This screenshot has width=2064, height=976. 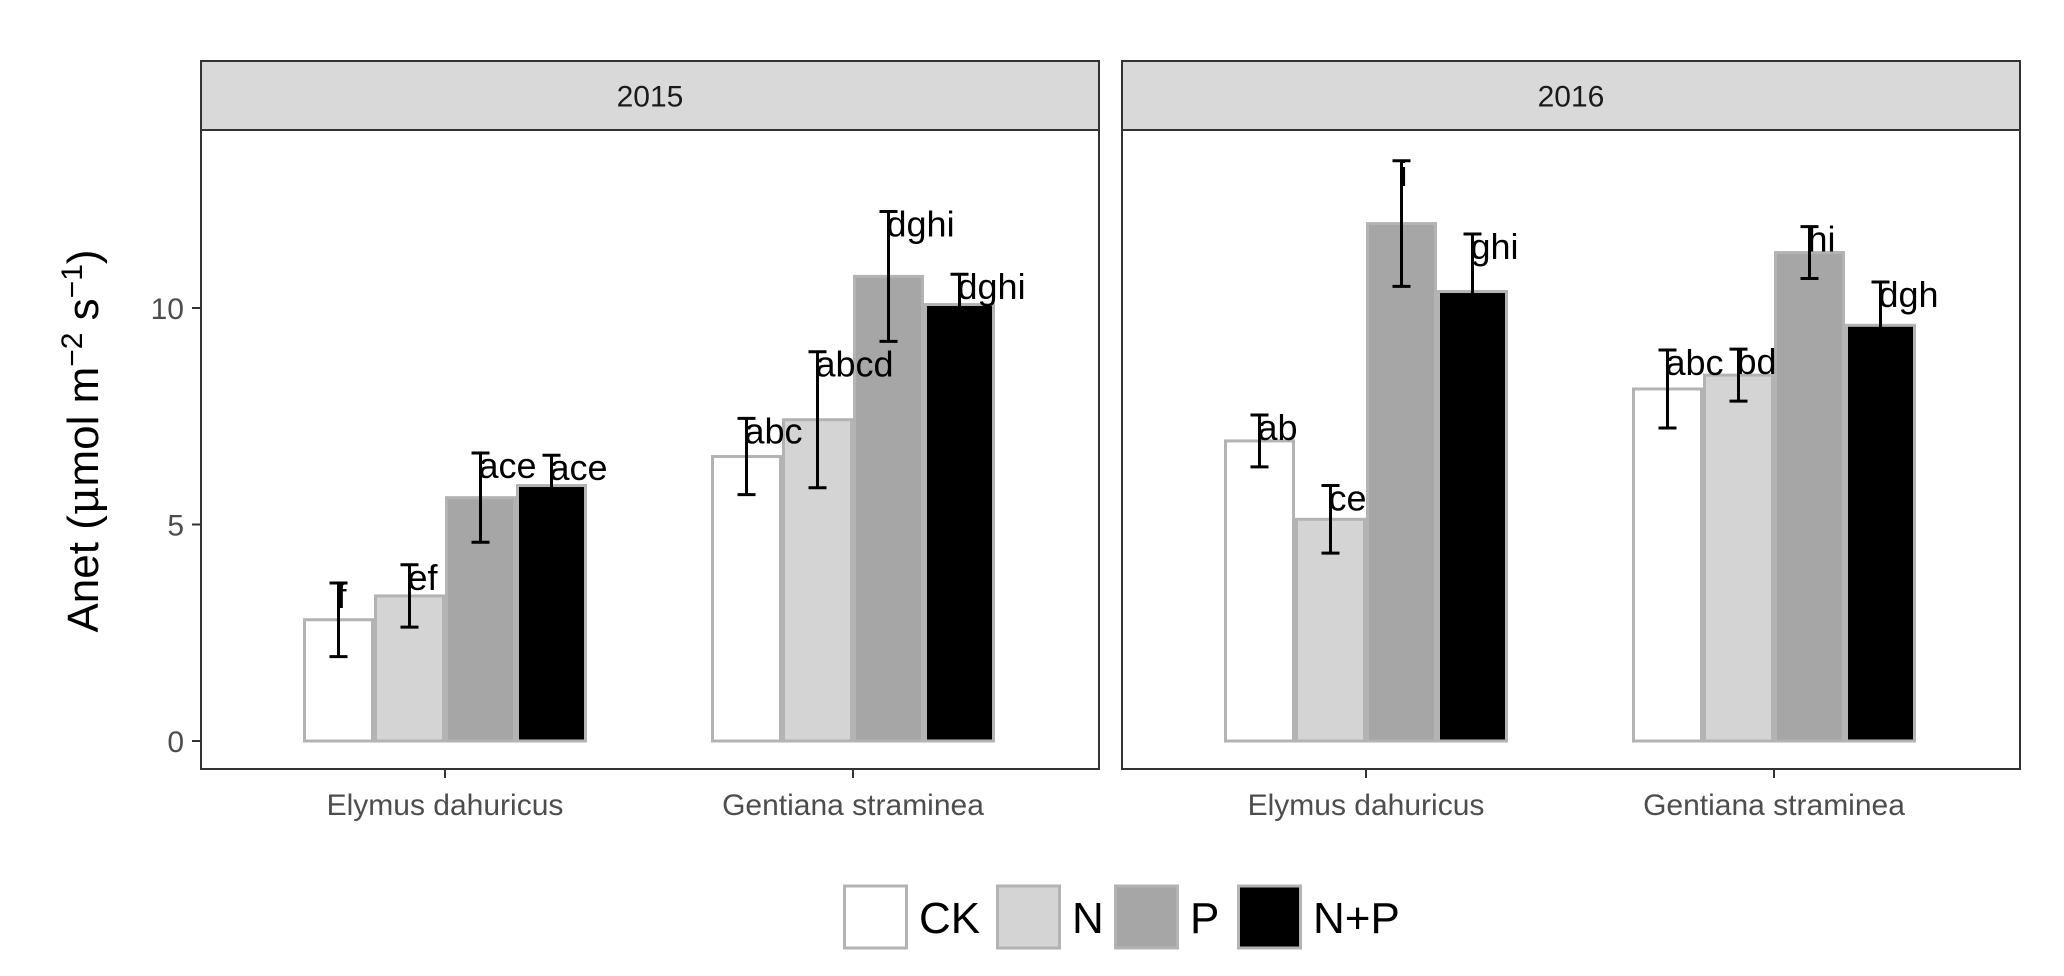 I want to click on y-axis-title-part: mol m, so click(x=83, y=427).